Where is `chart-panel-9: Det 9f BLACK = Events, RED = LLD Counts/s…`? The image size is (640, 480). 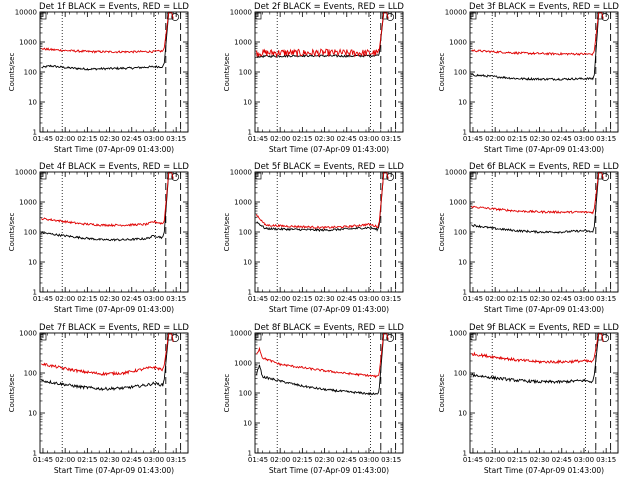
chart-panel-9: Det 9f BLACK = Events, RED = LLD Counts/s… is located at coordinates (528, 399).